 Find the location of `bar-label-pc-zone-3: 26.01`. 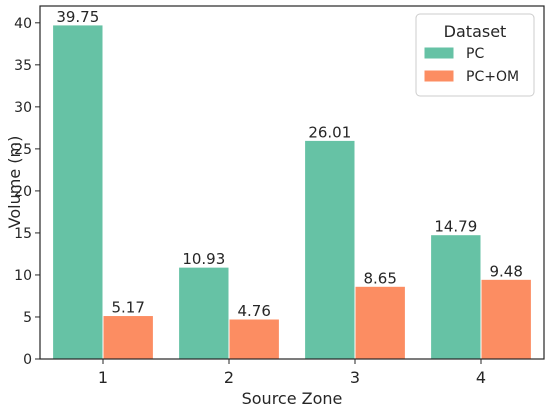

bar-label-pc-zone-3: 26.01 is located at coordinates (329, 132).